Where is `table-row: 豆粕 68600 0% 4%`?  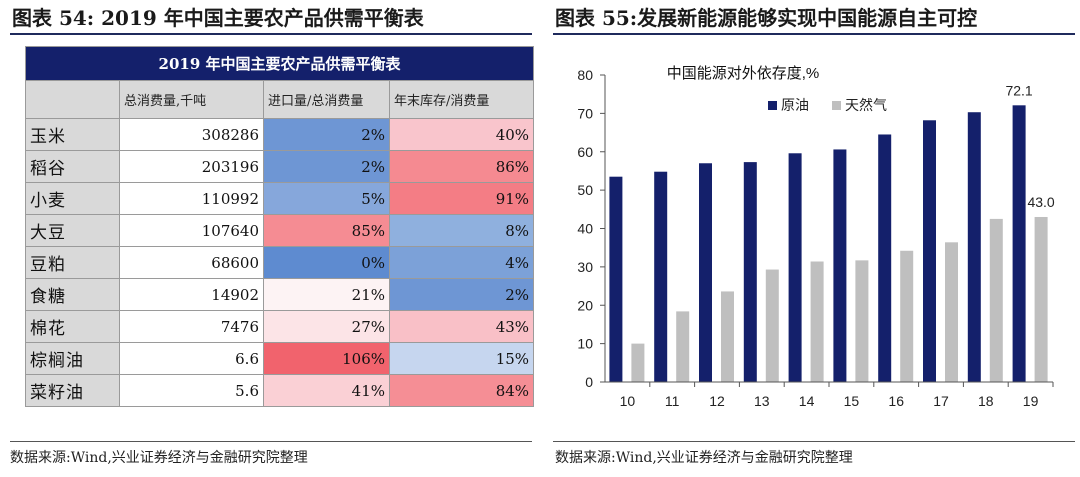 table-row: 豆粕 68600 0% 4% is located at coordinates (280, 262).